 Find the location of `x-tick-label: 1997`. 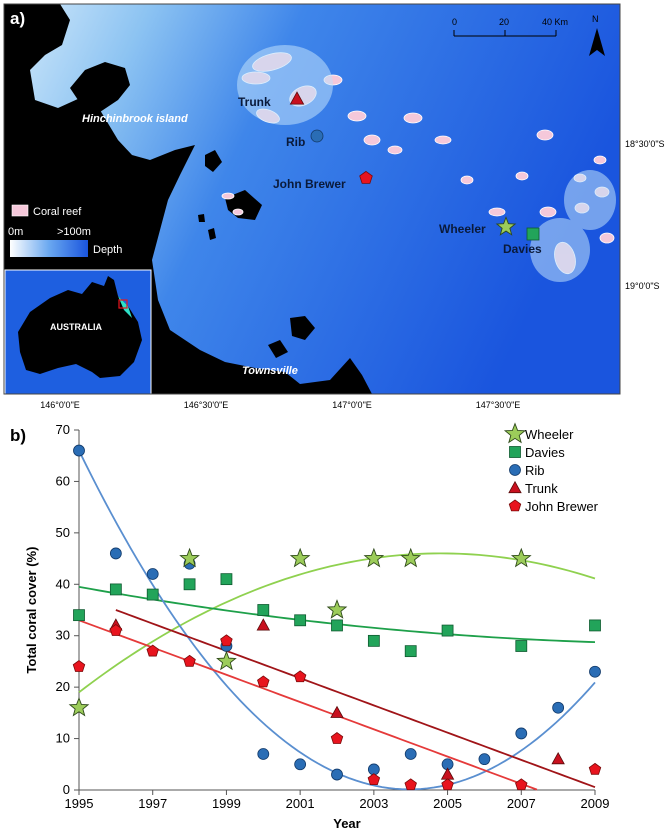

x-tick-label: 1997 is located at coordinates (152, 803).